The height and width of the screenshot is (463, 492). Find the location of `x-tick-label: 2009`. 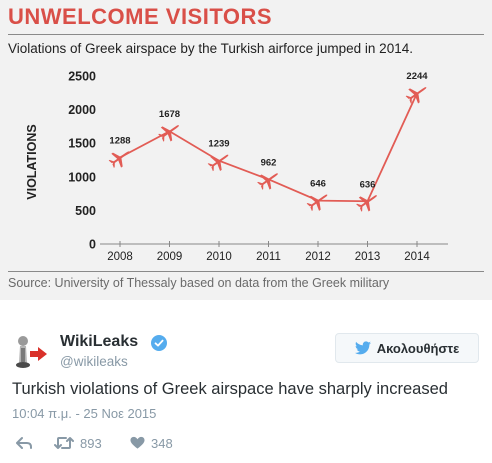

x-tick-label: 2009 is located at coordinates (170, 257).